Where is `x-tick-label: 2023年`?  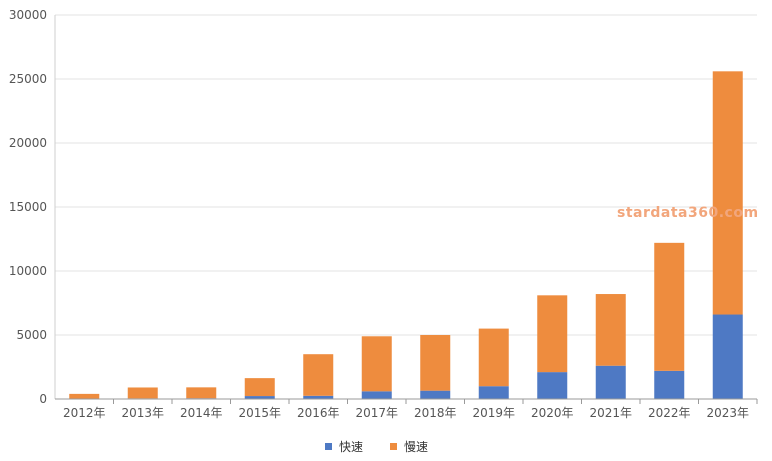 x-tick-label: 2023年 is located at coordinates (727, 413).